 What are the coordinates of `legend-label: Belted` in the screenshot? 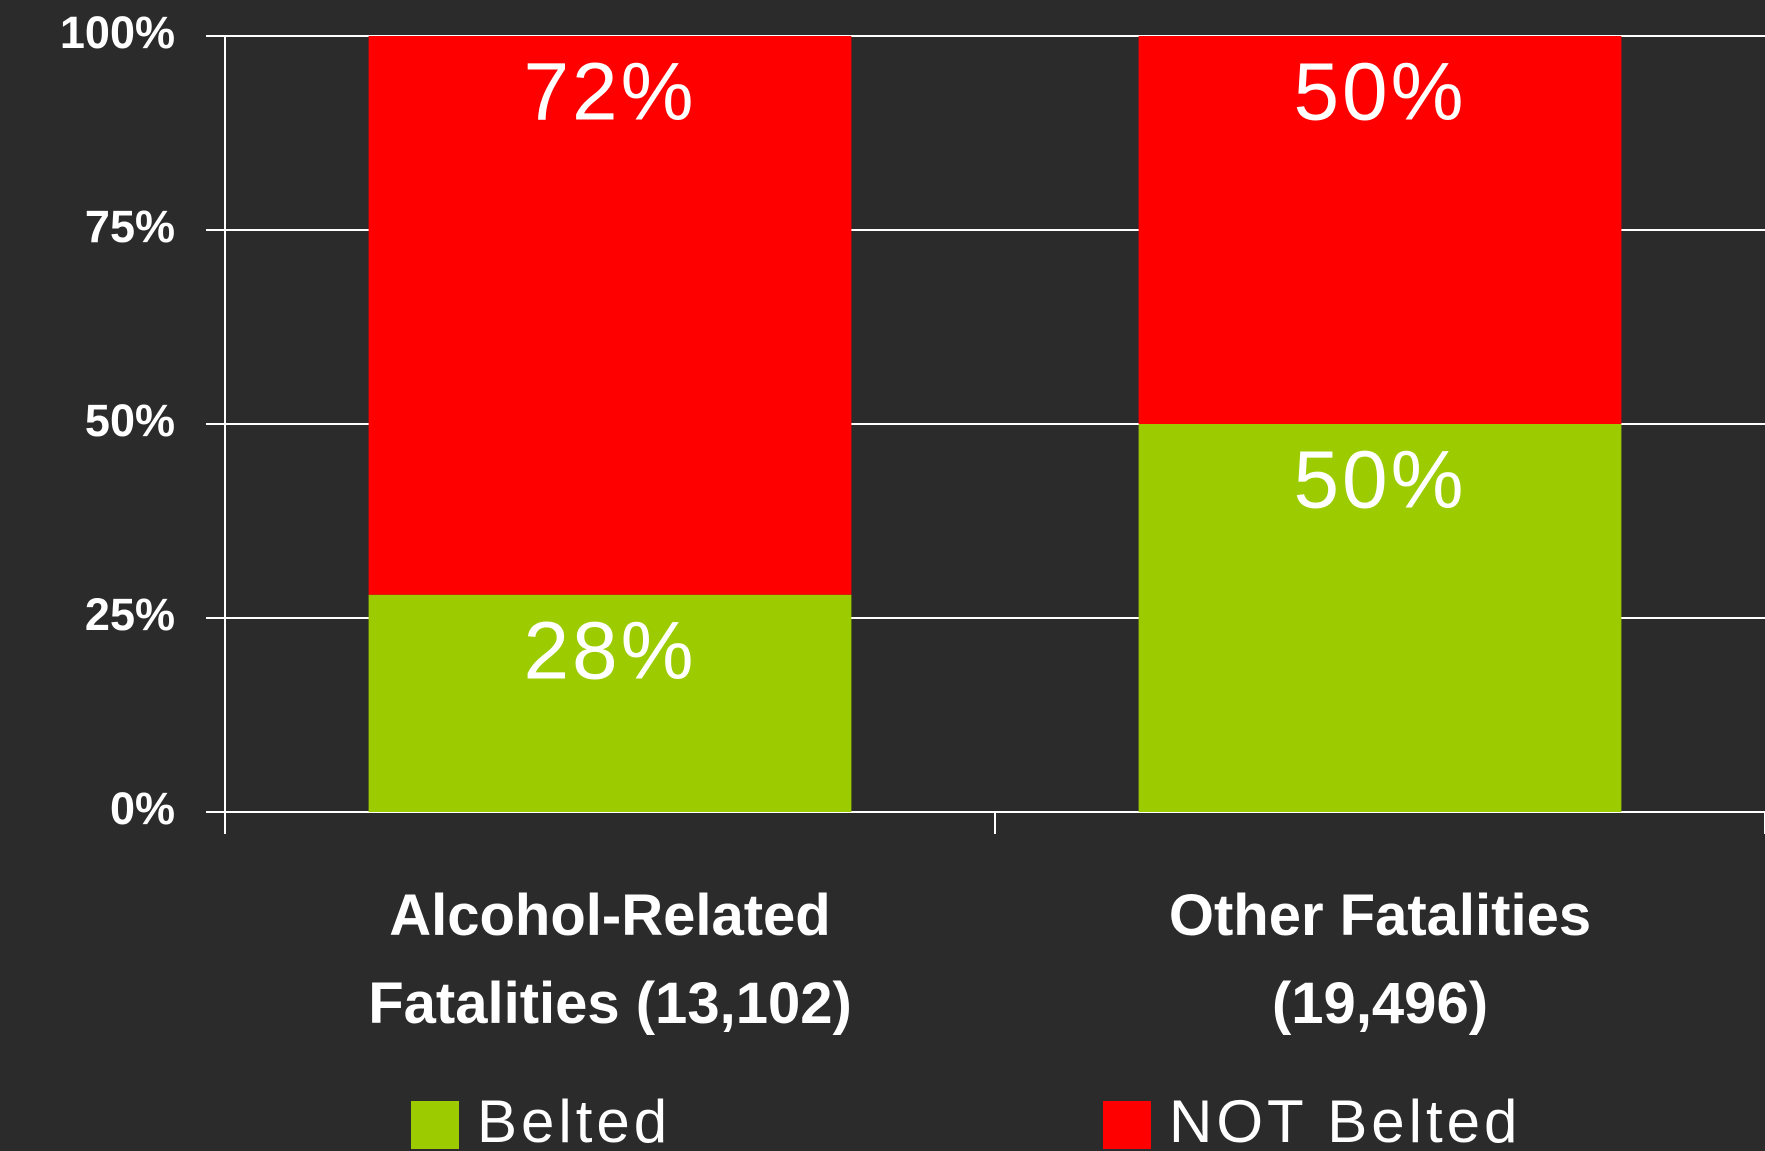 It's located at (574, 1119).